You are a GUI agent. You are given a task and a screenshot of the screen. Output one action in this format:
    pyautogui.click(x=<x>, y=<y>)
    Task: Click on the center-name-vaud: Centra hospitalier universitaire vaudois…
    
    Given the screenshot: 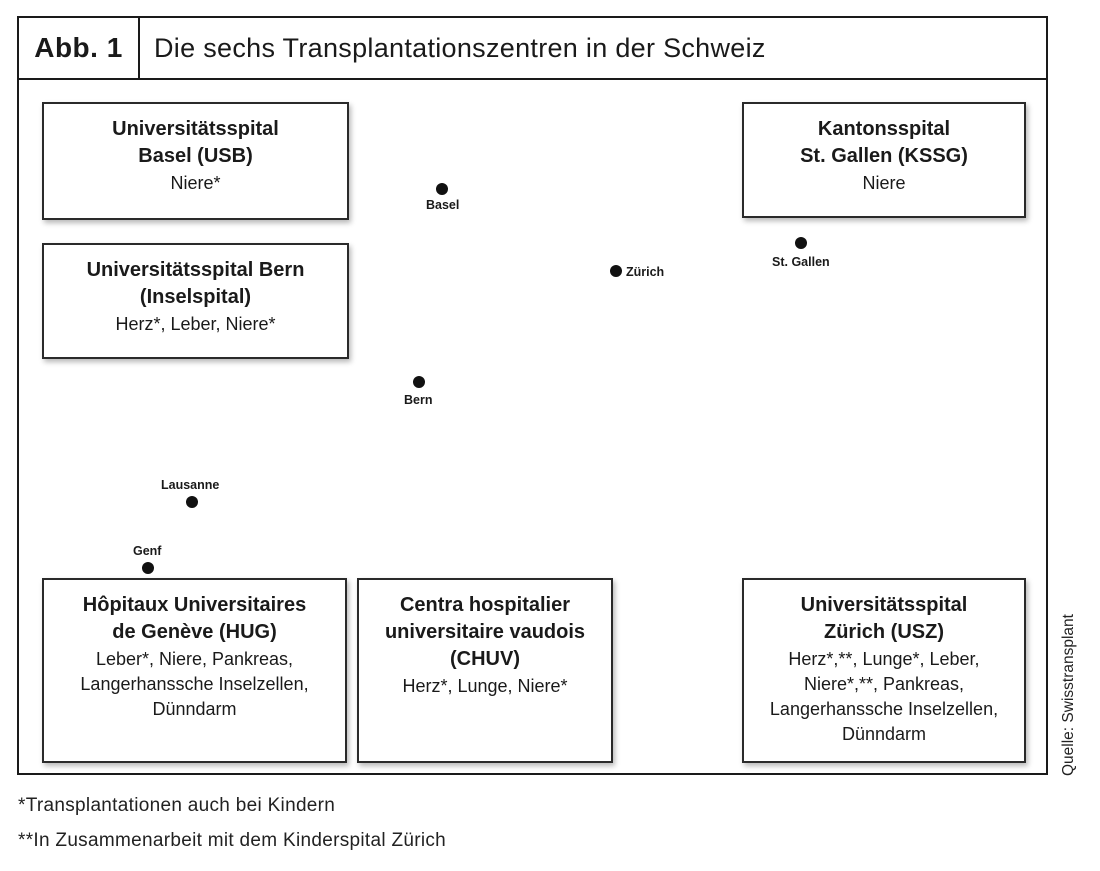 What is the action you would take?
    pyautogui.click(x=485, y=632)
    